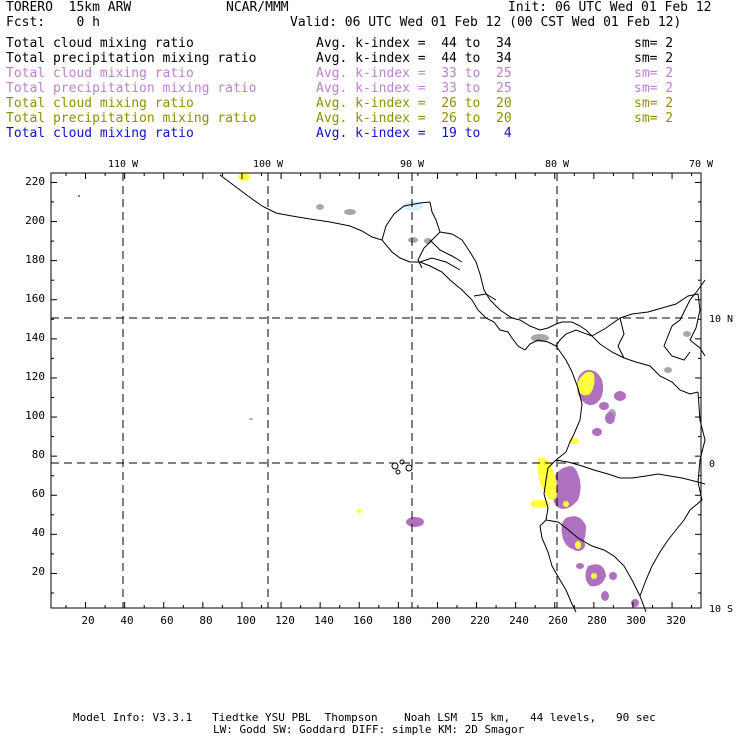 The image size is (740, 740). Describe the element at coordinates (597, 620) in the screenshot. I see `x-tick-label: 280` at that location.